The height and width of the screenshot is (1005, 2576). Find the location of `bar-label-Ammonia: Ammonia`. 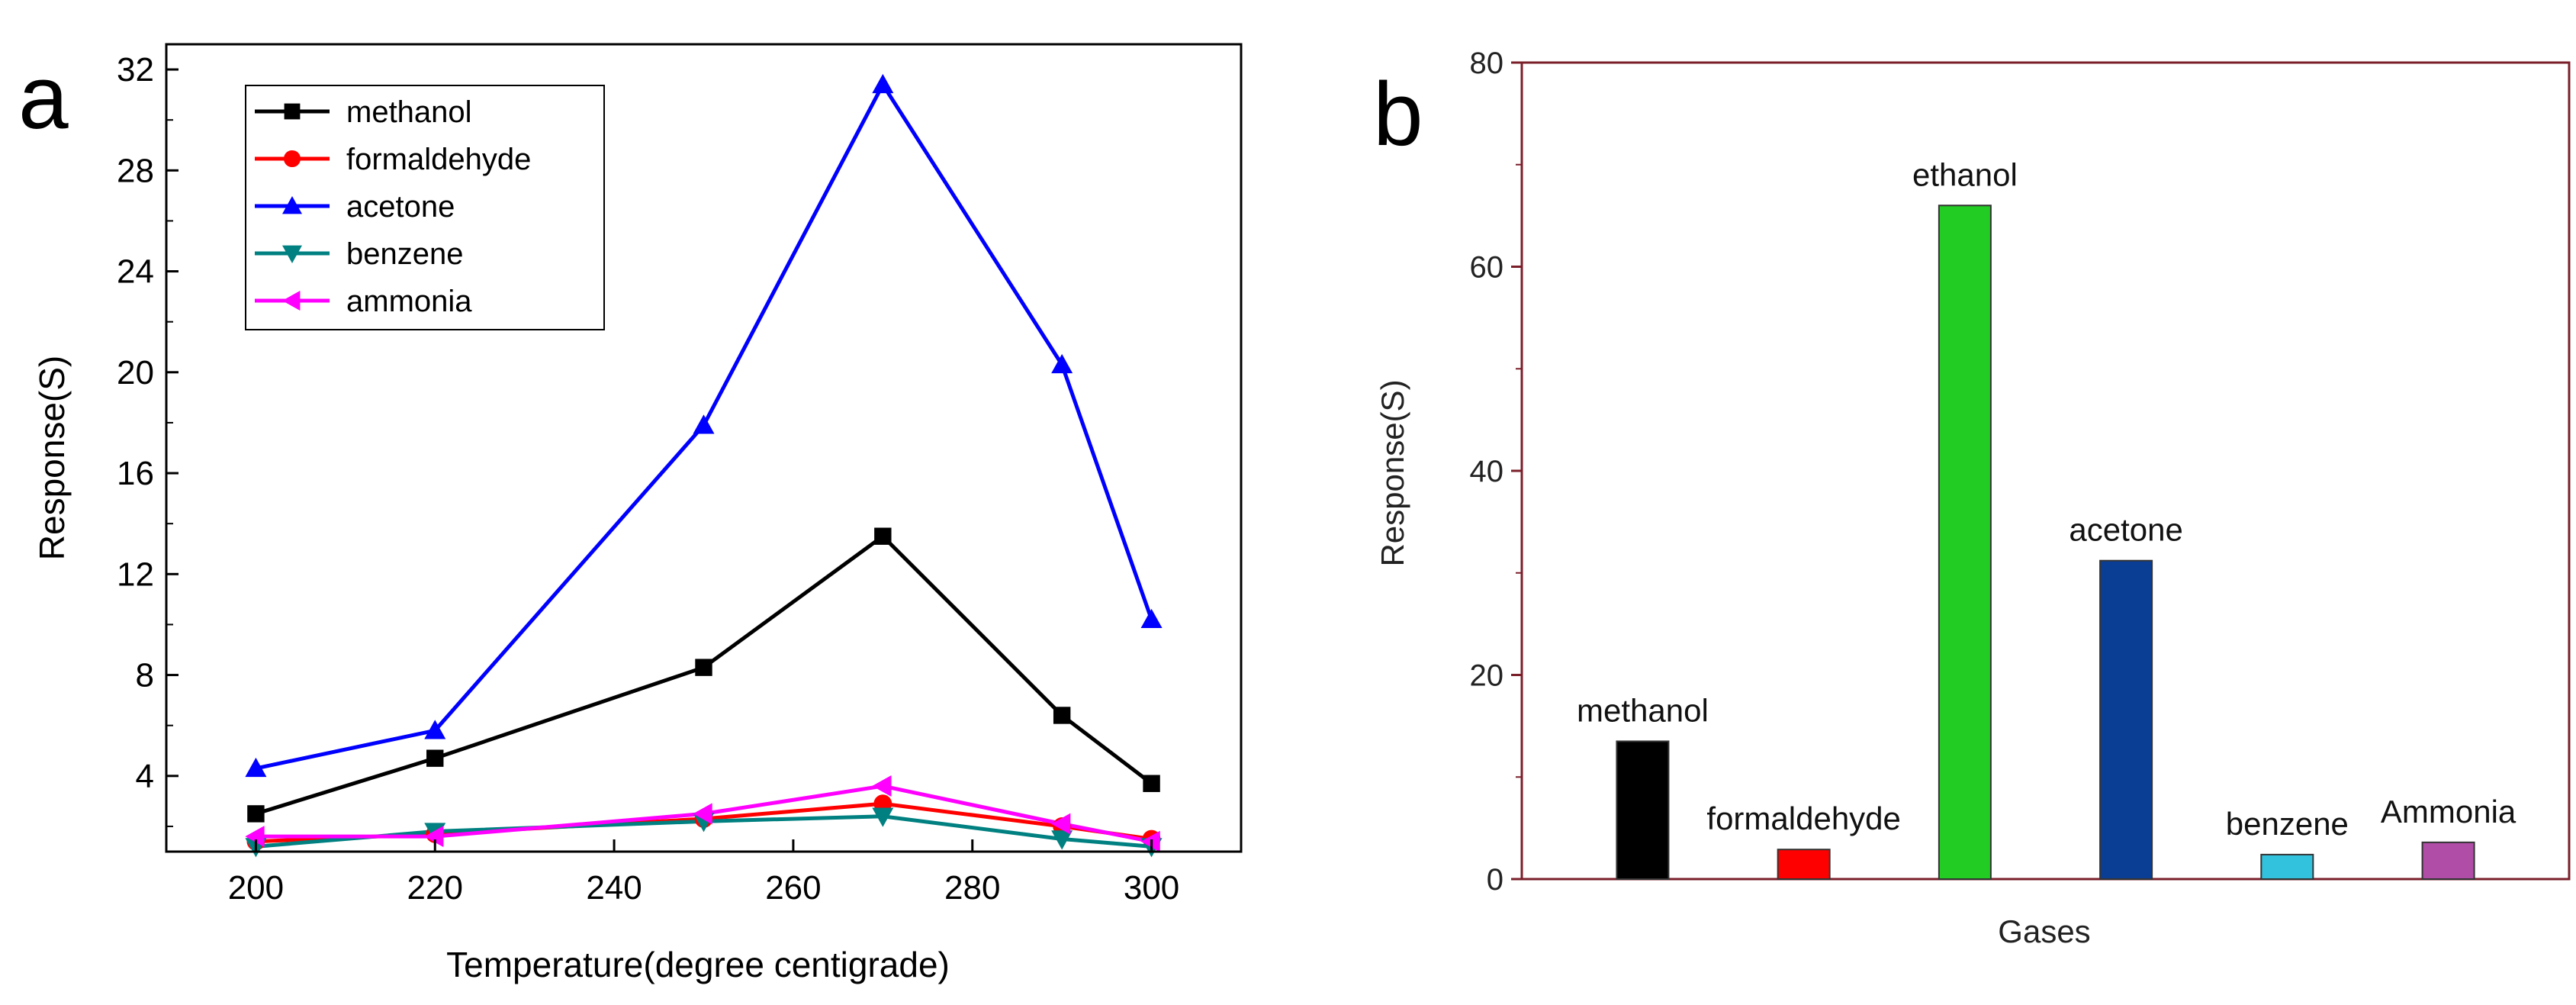

bar-label-Ammonia: Ammonia is located at coordinates (2449, 812).